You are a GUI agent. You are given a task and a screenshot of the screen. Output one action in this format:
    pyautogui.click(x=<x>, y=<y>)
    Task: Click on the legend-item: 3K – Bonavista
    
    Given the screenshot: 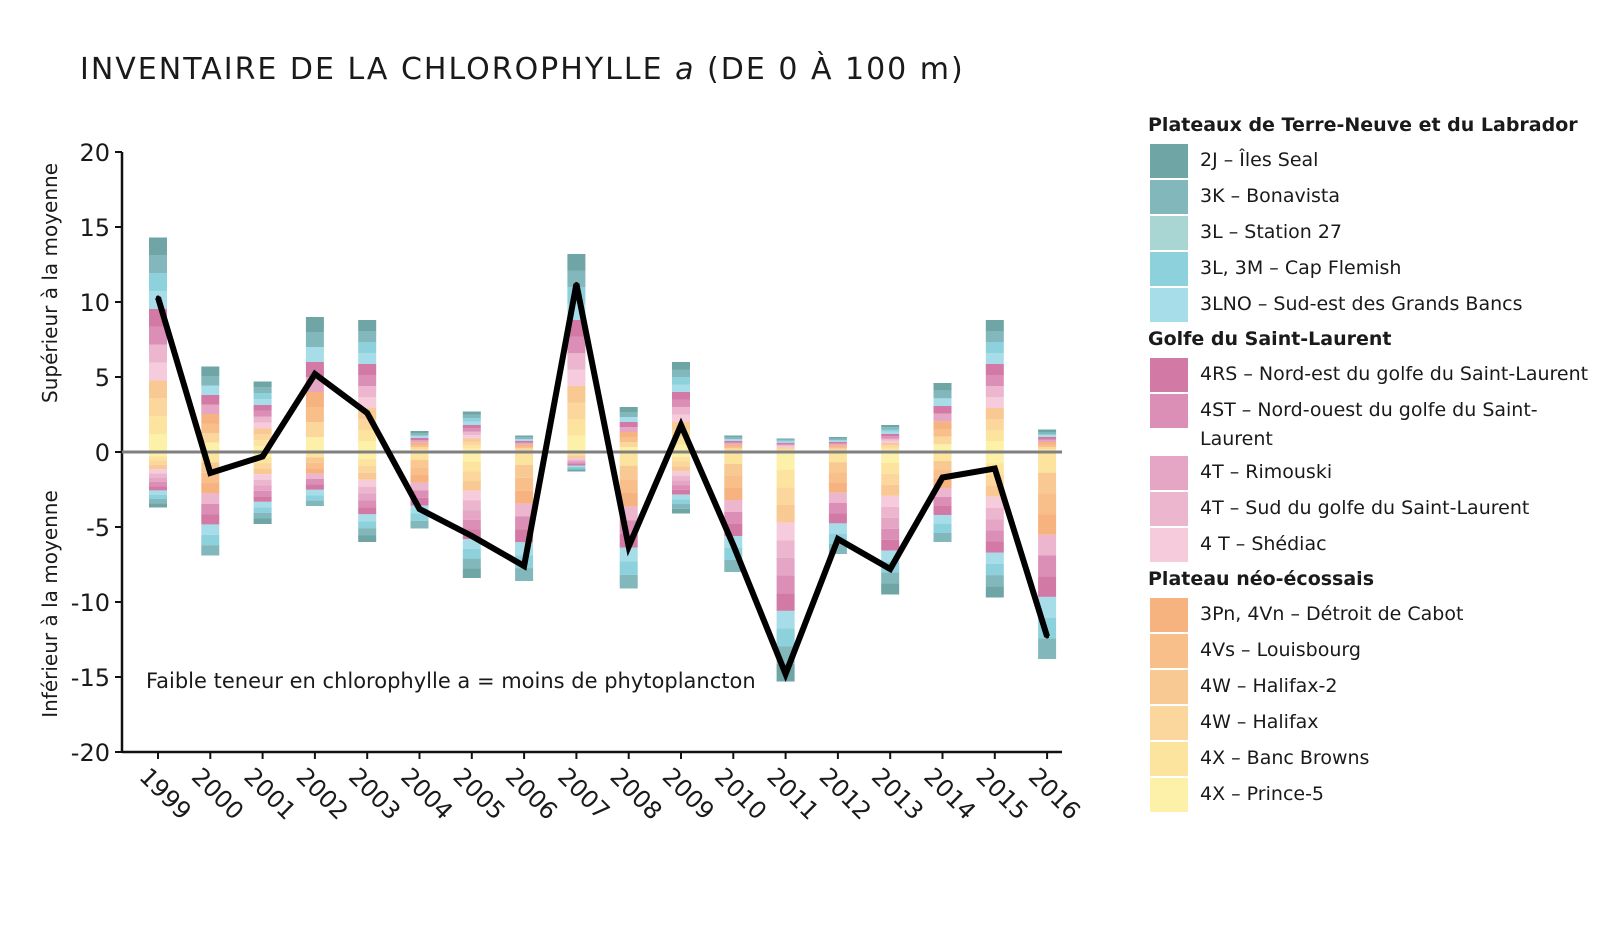 What is the action you would take?
    pyautogui.click(x=1370, y=197)
    